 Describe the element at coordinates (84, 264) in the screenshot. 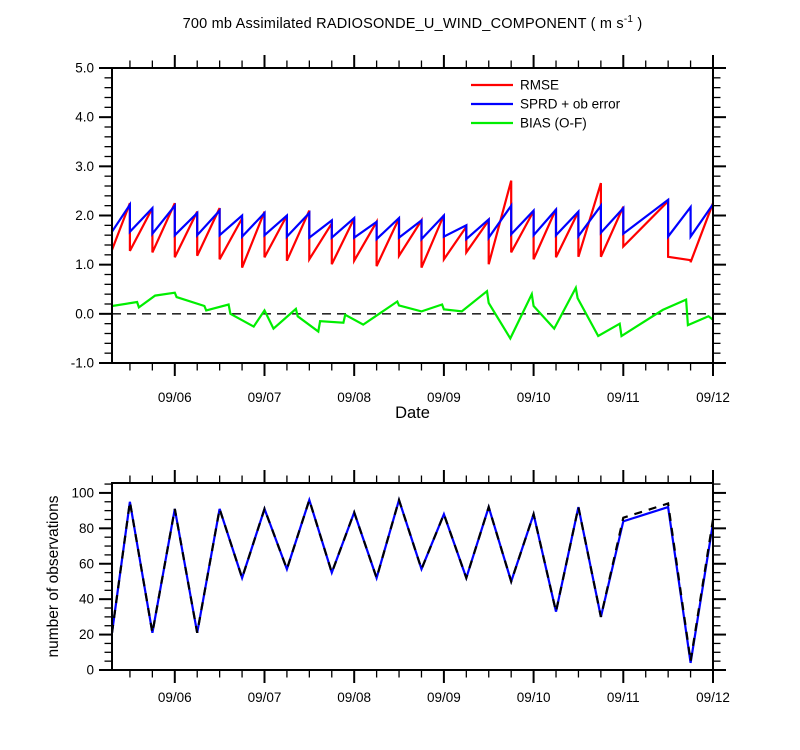

I see `y-tick-label: 1.0` at that location.